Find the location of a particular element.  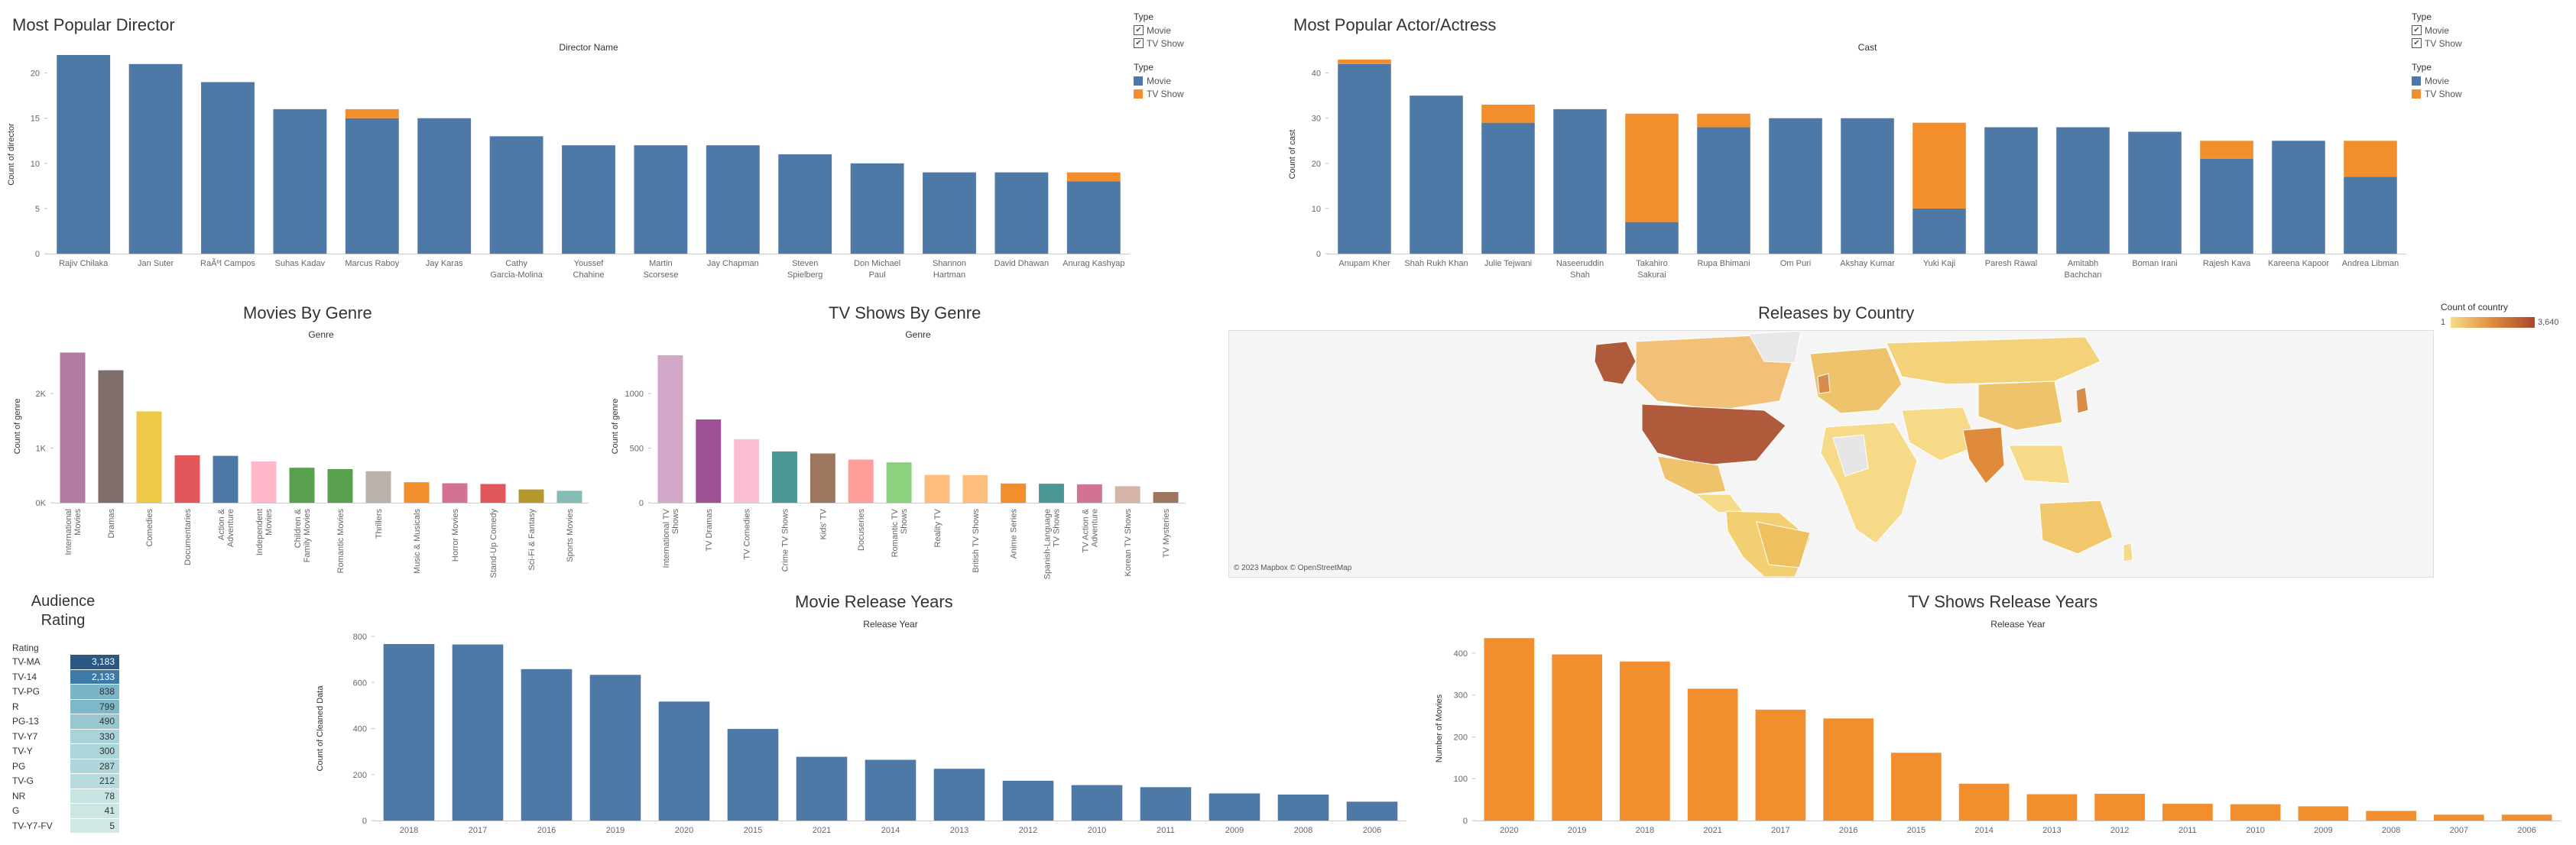

country-map: © 2023 Mapbox © OpenStreetMap is located at coordinates (1831, 454).